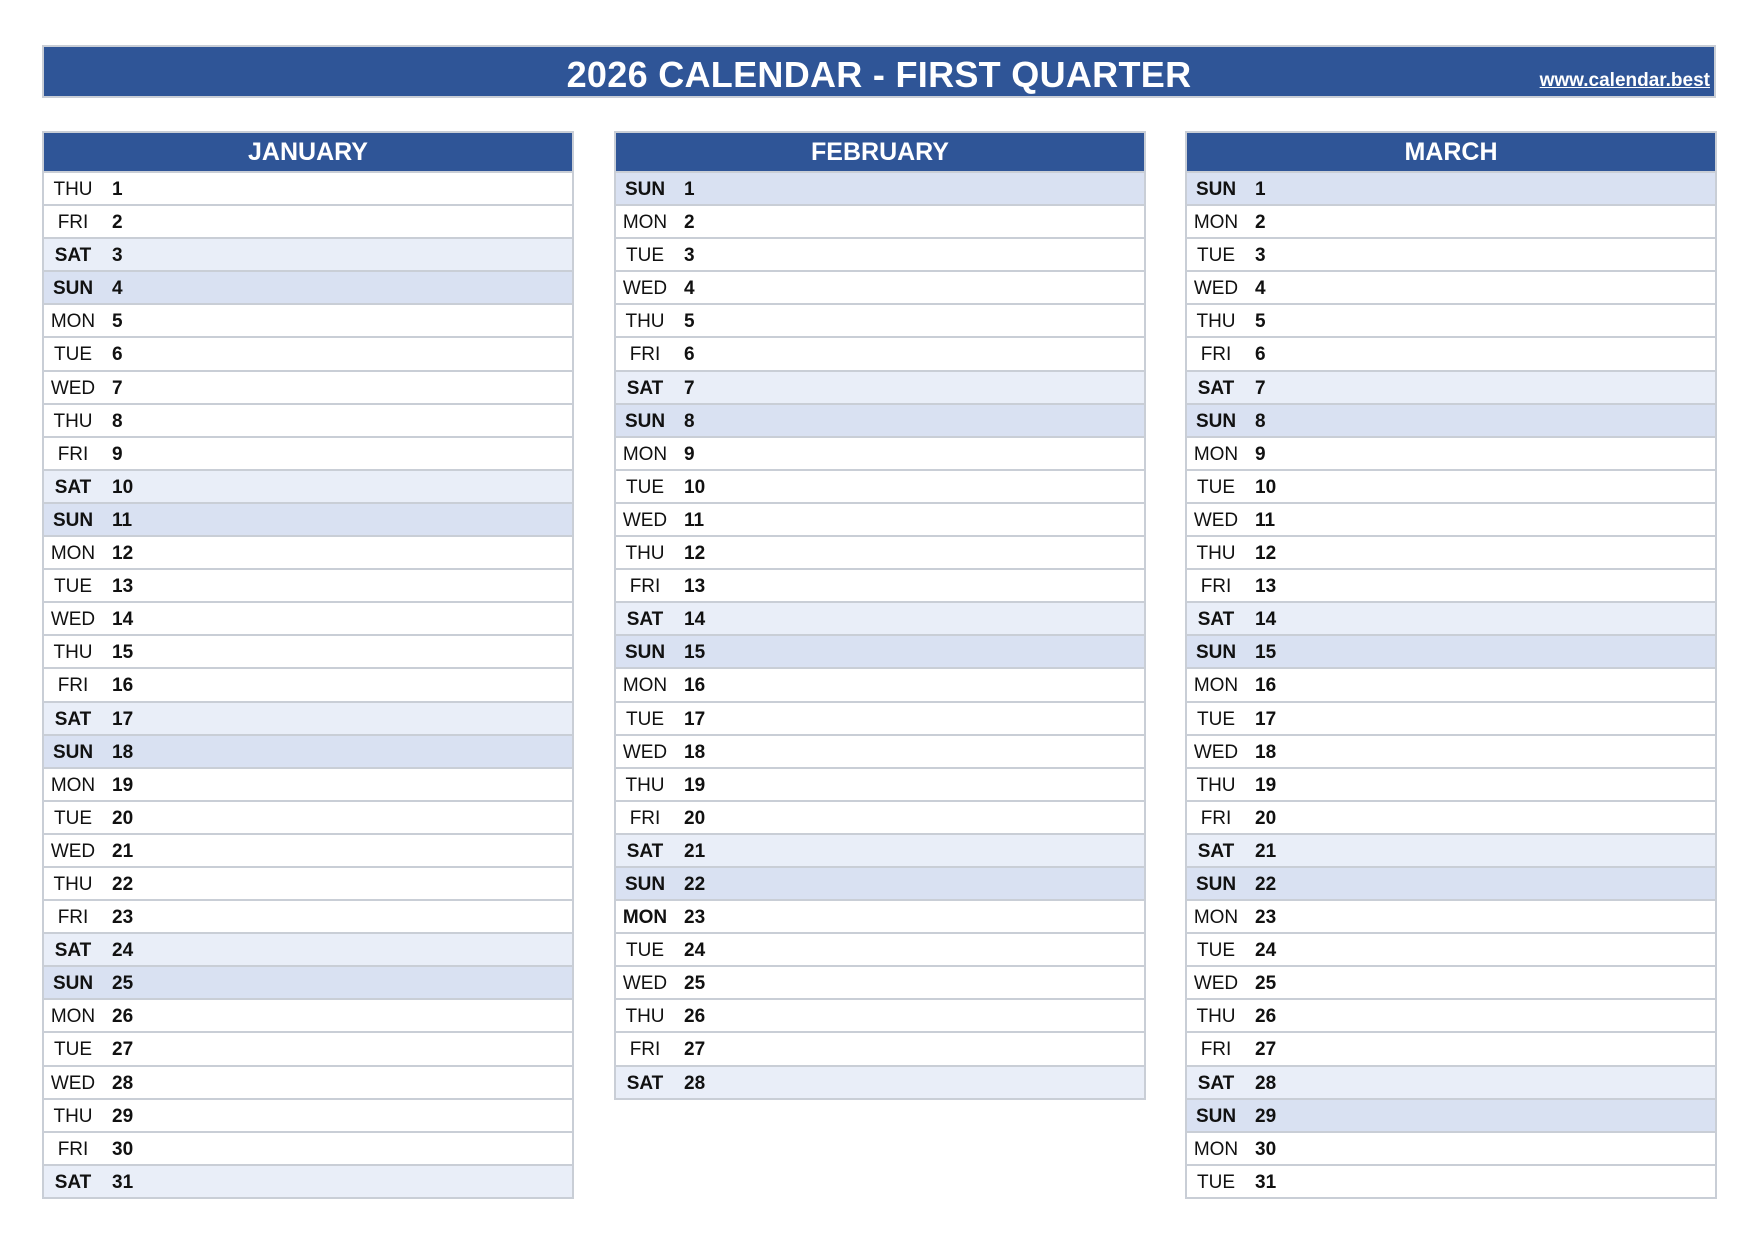  What do you see at coordinates (308, 520) in the screenshot?
I see `day-row: SUN 11` at bounding box center [308, 520].